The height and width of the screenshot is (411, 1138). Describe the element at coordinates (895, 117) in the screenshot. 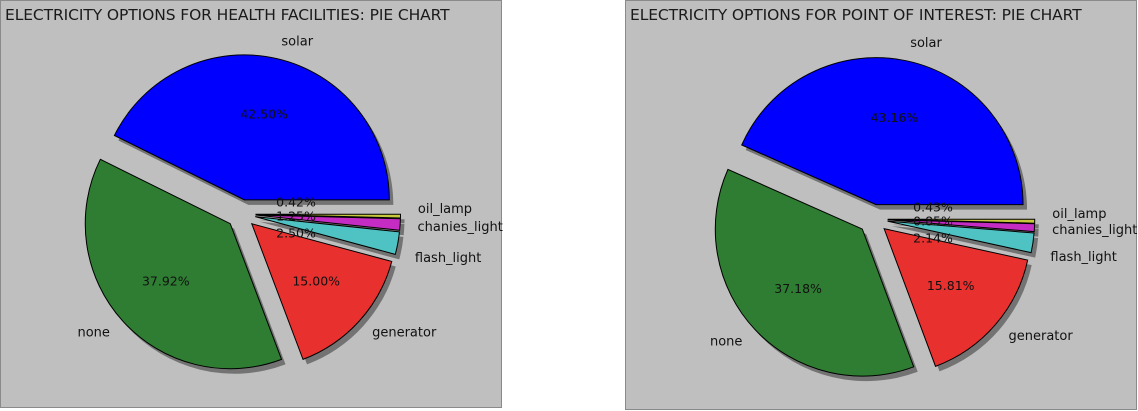

I see `pie-value-label: 43.16%` at that location.